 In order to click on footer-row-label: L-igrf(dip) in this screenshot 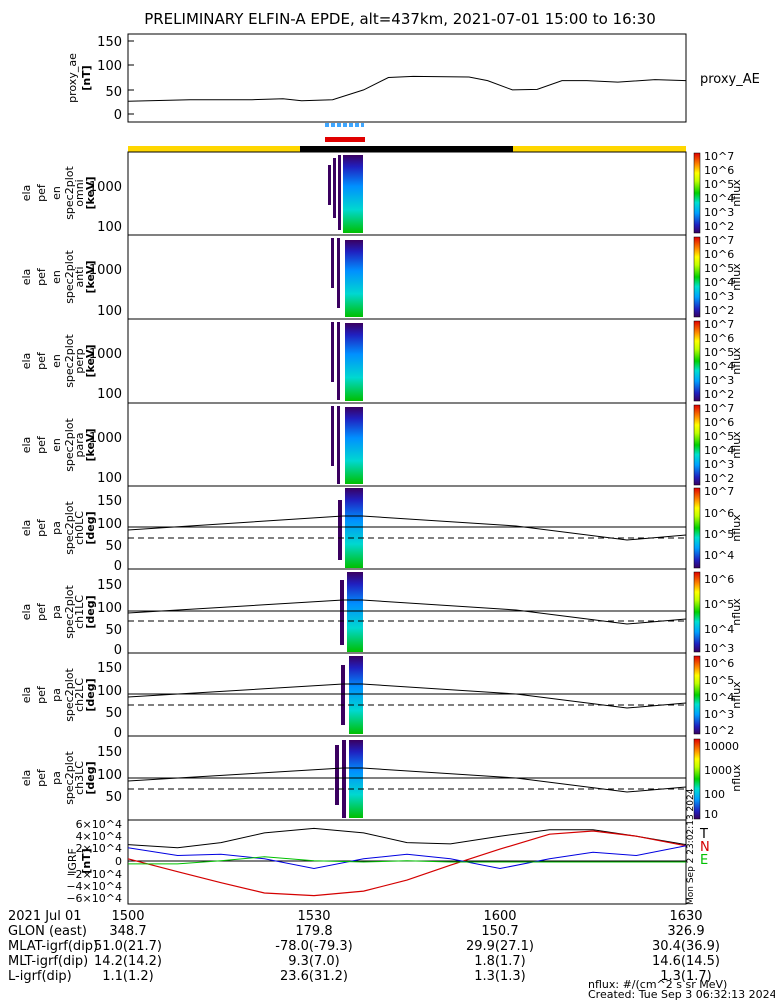, I will do `click(40, 976)`.